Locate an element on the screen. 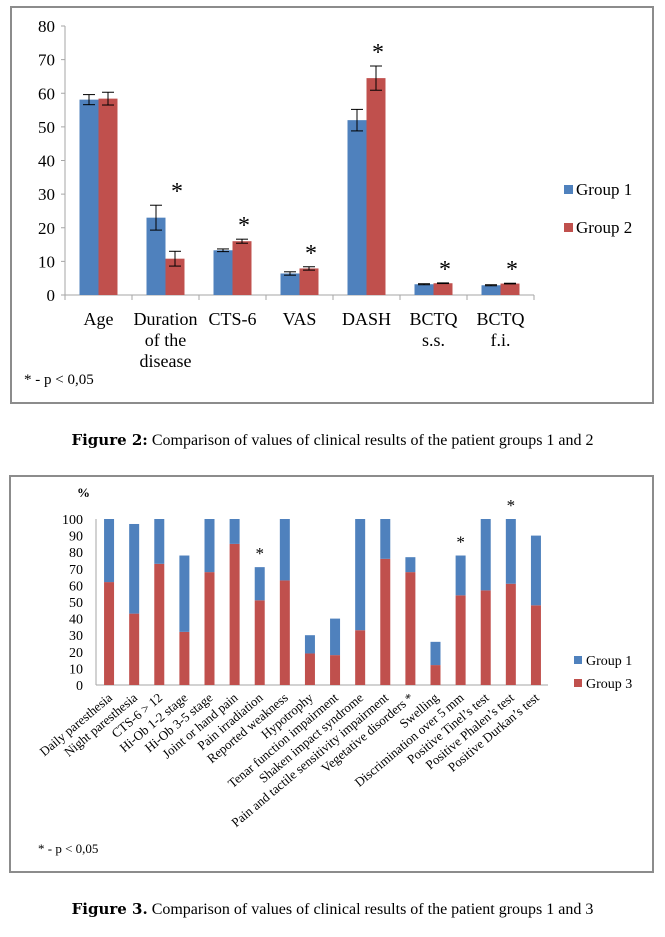  legend-label: Group 2 is located at coordinates (604, 227).